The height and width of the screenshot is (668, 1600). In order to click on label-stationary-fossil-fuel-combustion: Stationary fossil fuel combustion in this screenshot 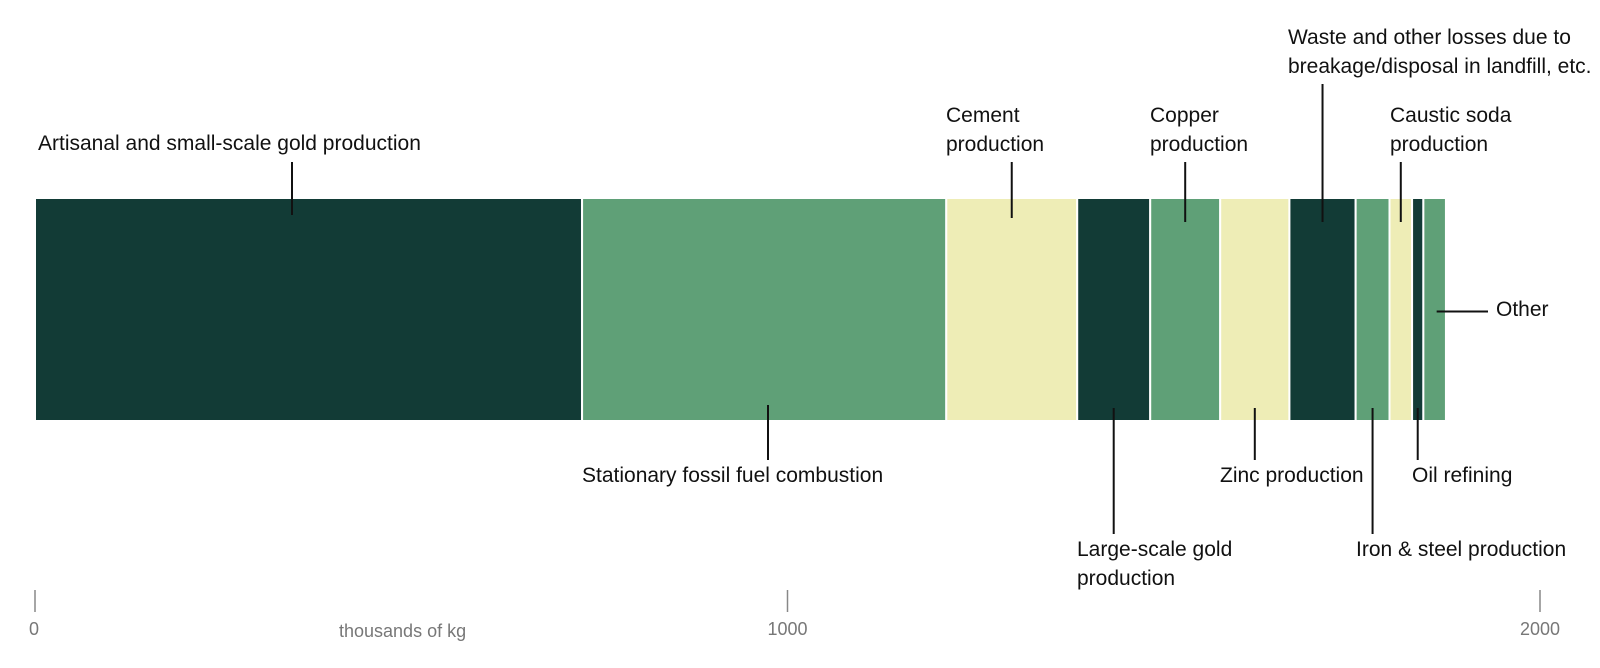, I will do `click(732, 475)`.